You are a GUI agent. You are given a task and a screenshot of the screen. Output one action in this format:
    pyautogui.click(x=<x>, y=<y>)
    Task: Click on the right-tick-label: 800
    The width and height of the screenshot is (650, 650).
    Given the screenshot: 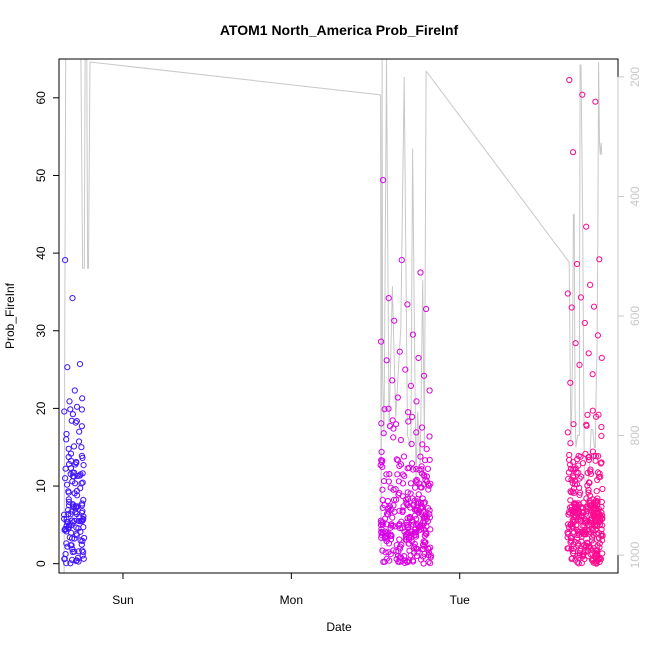 What is the action you would take?
    pyautogui.click(x=635, y=435)
    